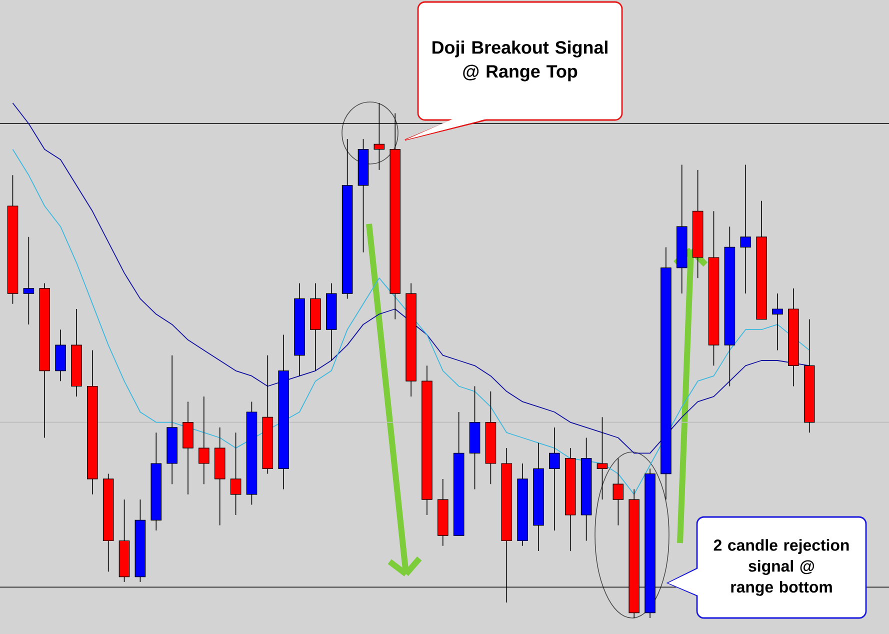  Describe the element at coordinates (781, 567) in the screenshot. I see `annotation: 2 candle rejection signal @ range bottom` at that location.